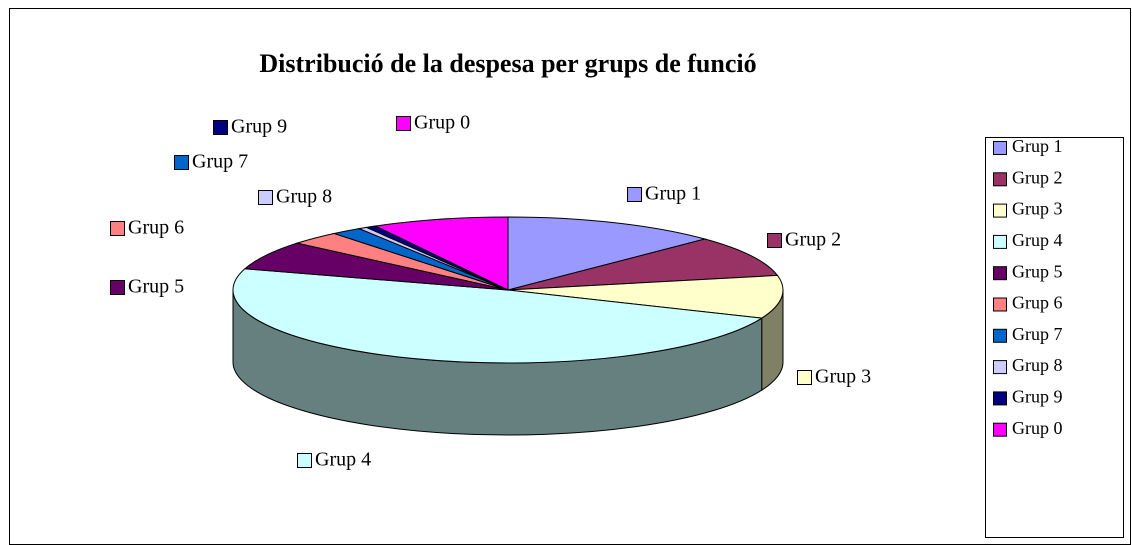 The width and height of the screenshot is (1132, 545). Describe the element at coordinates (1037, 146) in the screenshot. I see `legend-label: Grup 1` at that location.